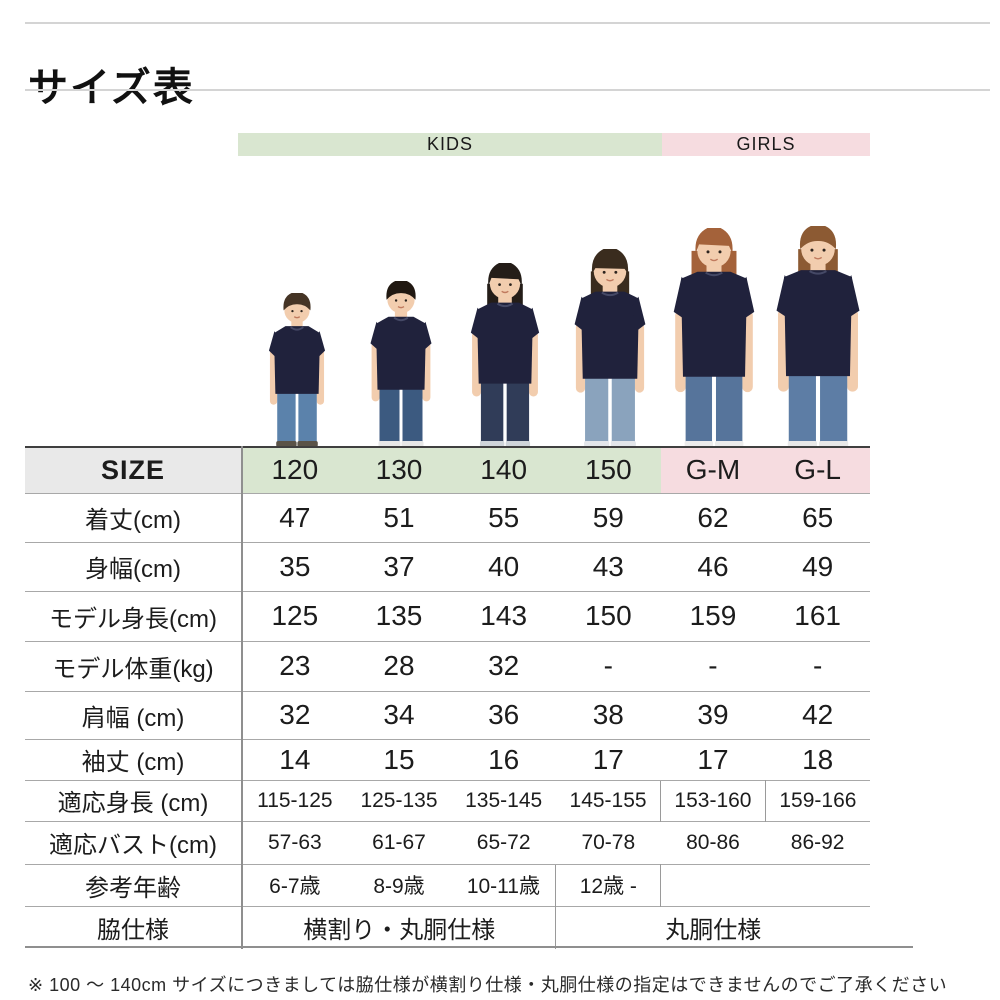  What do you see at coordinates (817, 714) in the screenshot?
I see `cell-shoulder-width-G-L: 42` at bounding box center [817, 714].